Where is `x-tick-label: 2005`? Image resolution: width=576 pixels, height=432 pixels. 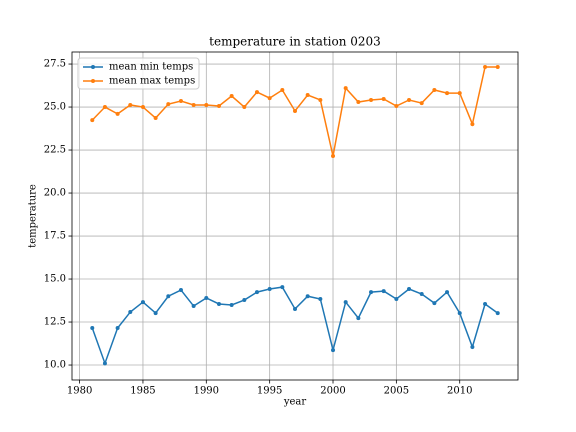
x-tick-label: 2005 is located at coordinates (396, 391).